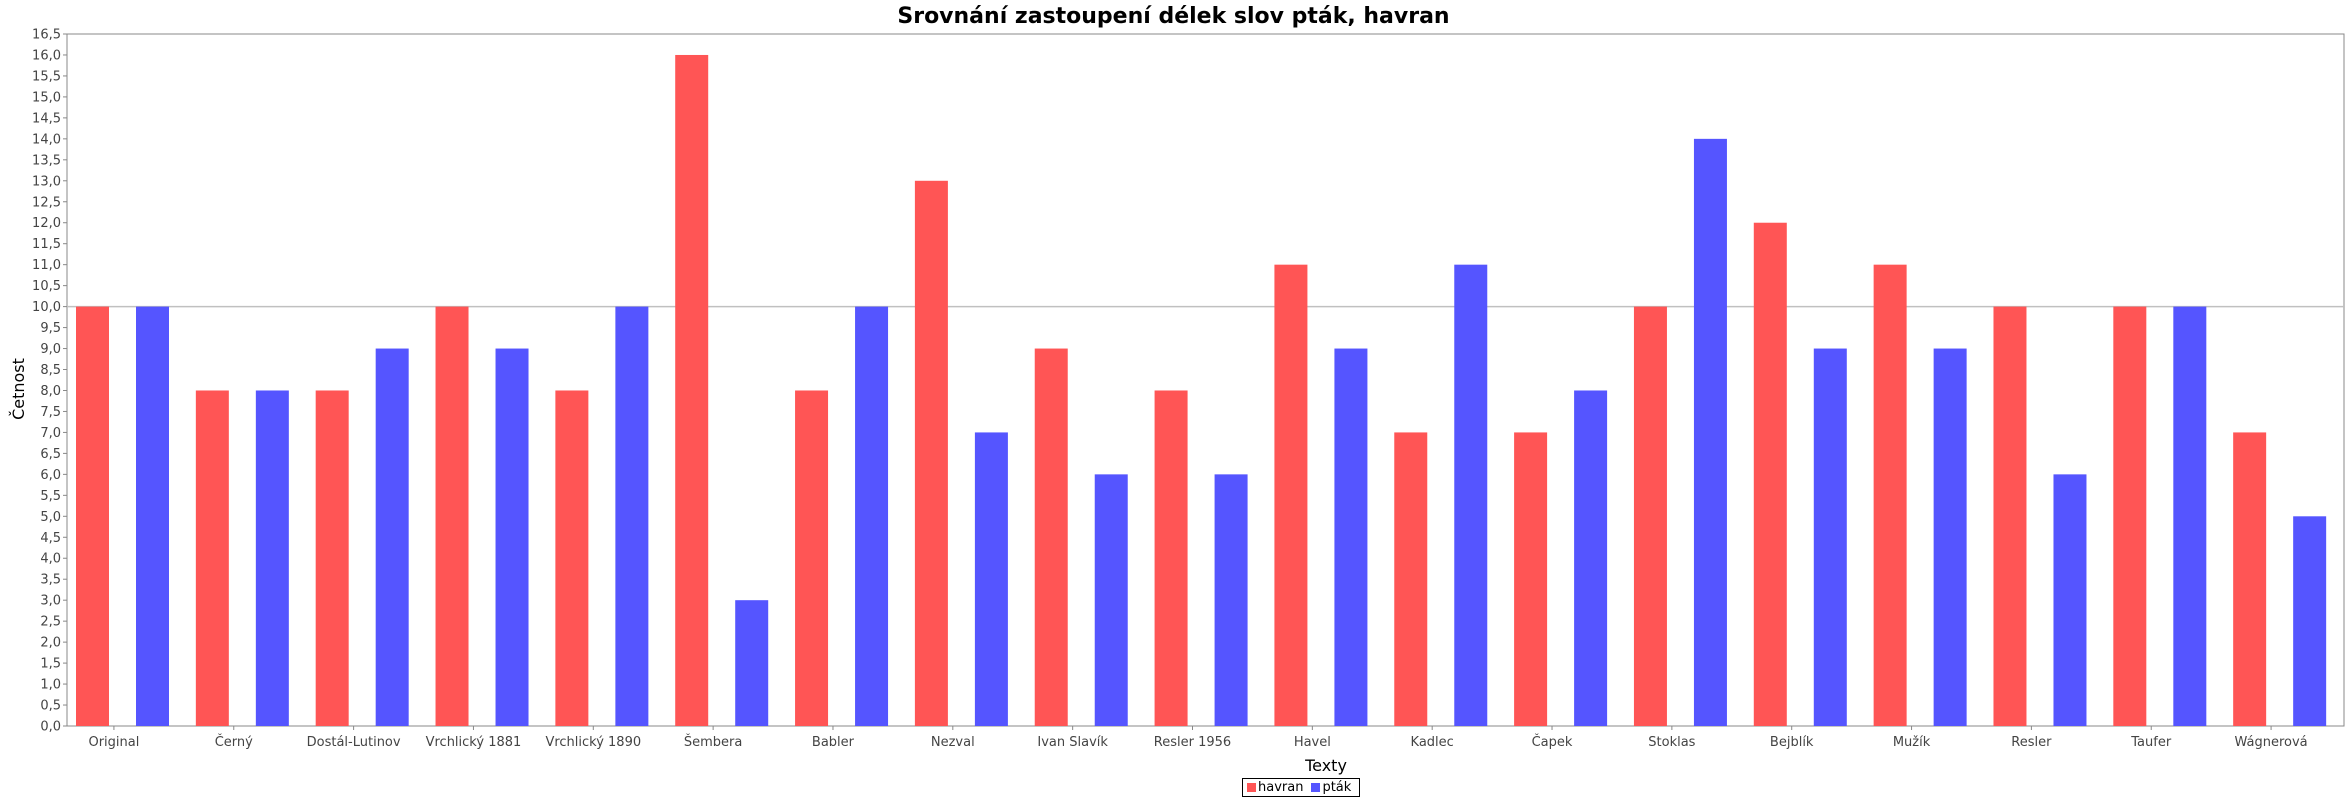 The width and height of the screenshot is (2347, 806). What do you see at coordinates (46, 286) in the screenshot?
I see `y-tick-label: 10,5` at bounding box center [46, 286].